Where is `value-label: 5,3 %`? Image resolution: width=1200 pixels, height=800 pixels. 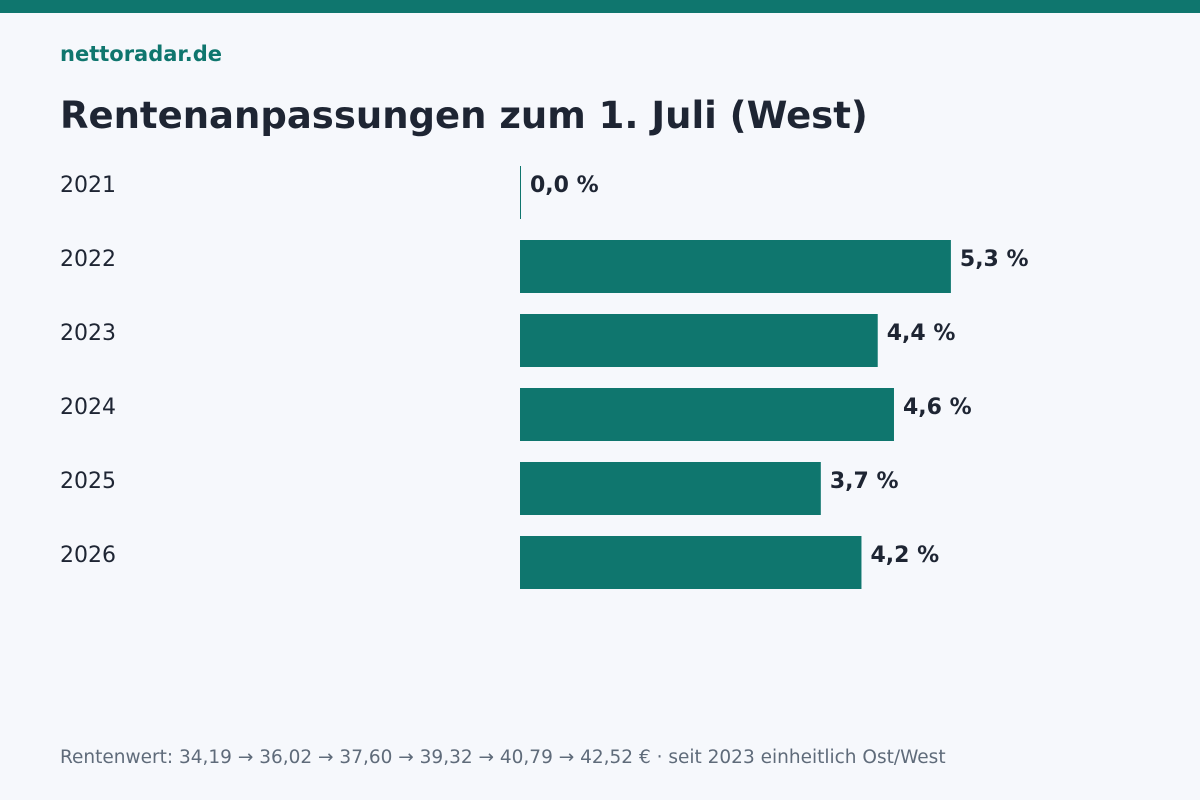
value-label: 5,3 % is located at coordinates (994, 259).